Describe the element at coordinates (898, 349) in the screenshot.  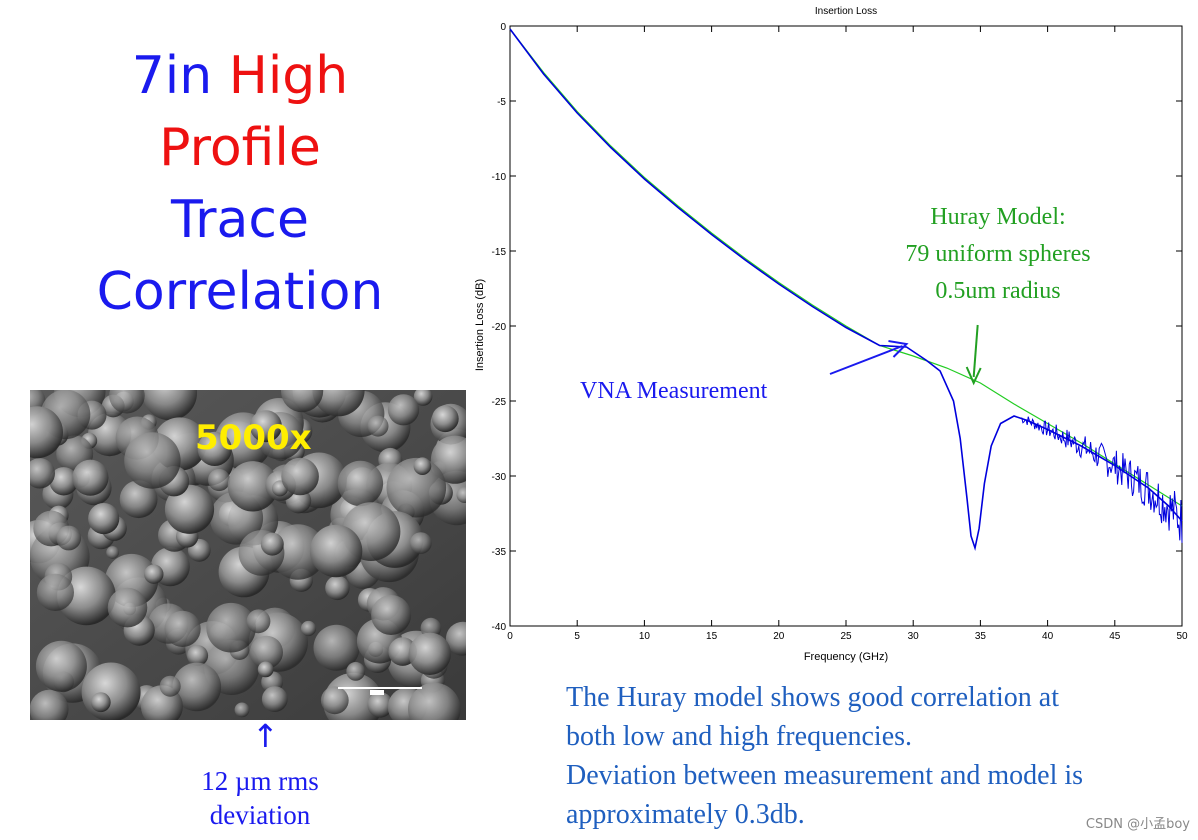
I see `vna-arrow-head-icon` at that location.